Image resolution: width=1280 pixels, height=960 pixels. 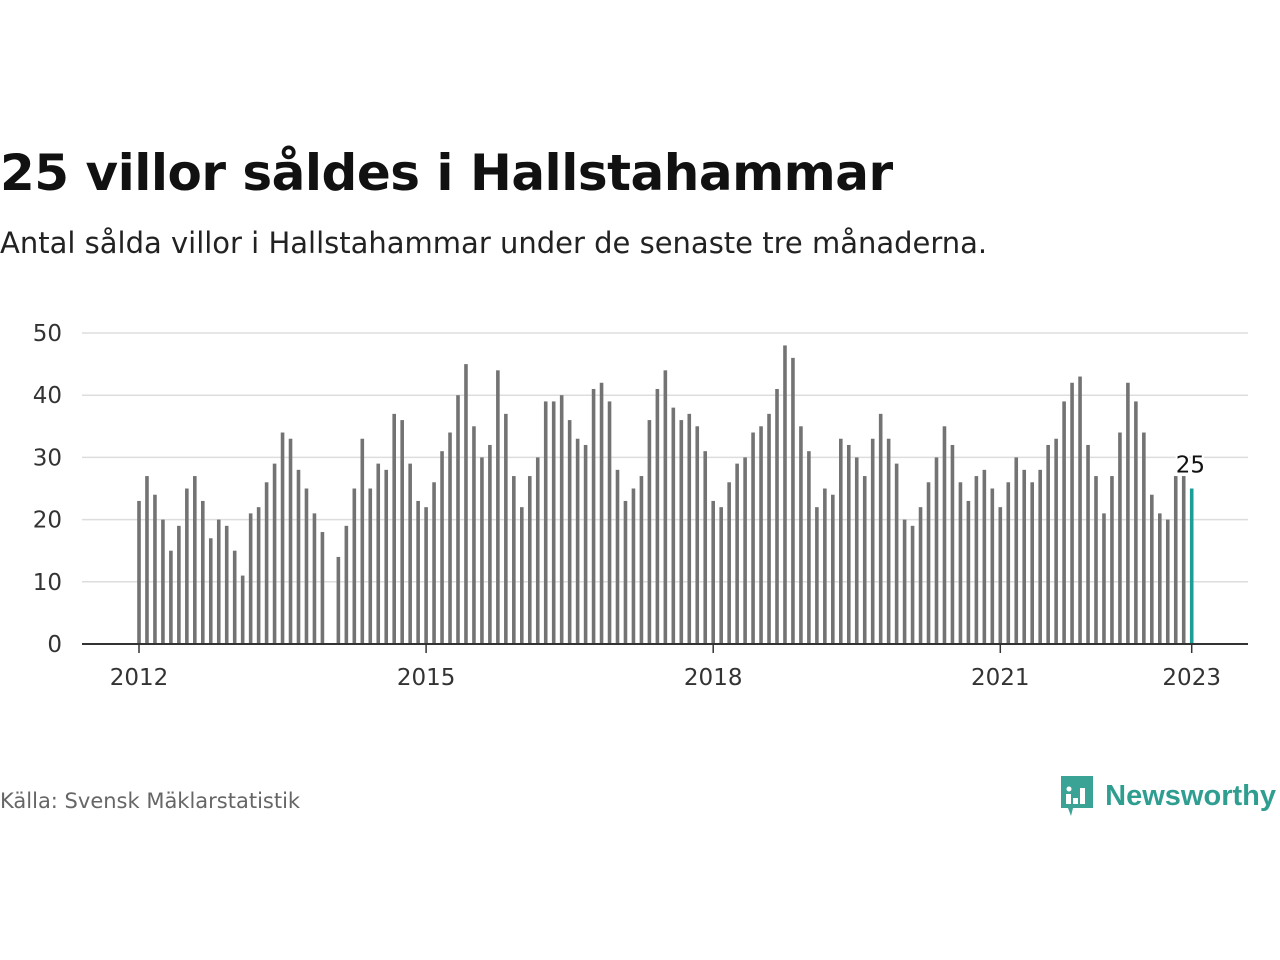 I want to click on source-note: Källa: Svensk Mäklarstatistik, so click(x=150, y=801).